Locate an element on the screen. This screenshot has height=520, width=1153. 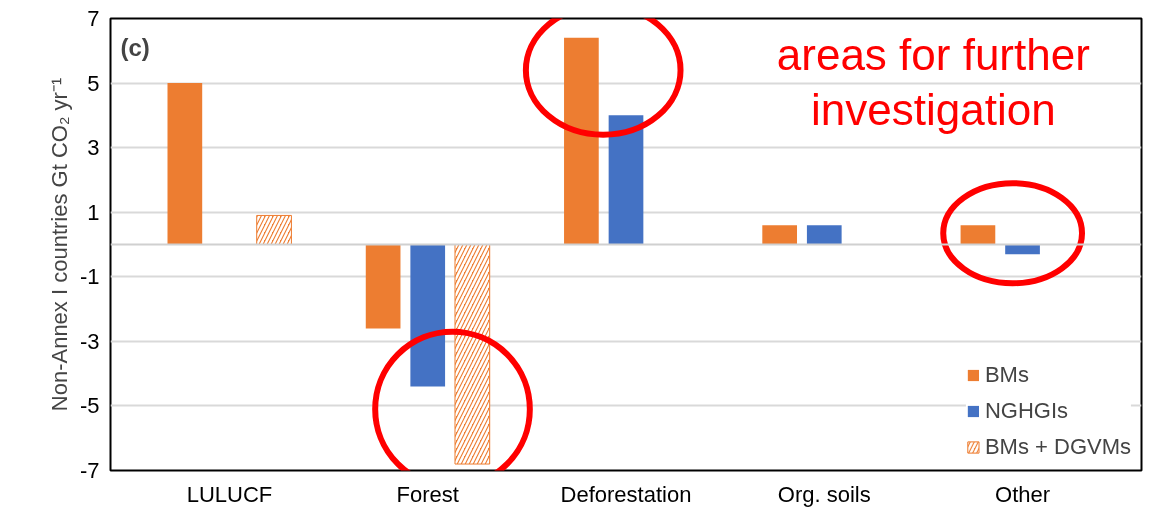
x-tick-label: Org. soils is located at coordinates (824, 494).